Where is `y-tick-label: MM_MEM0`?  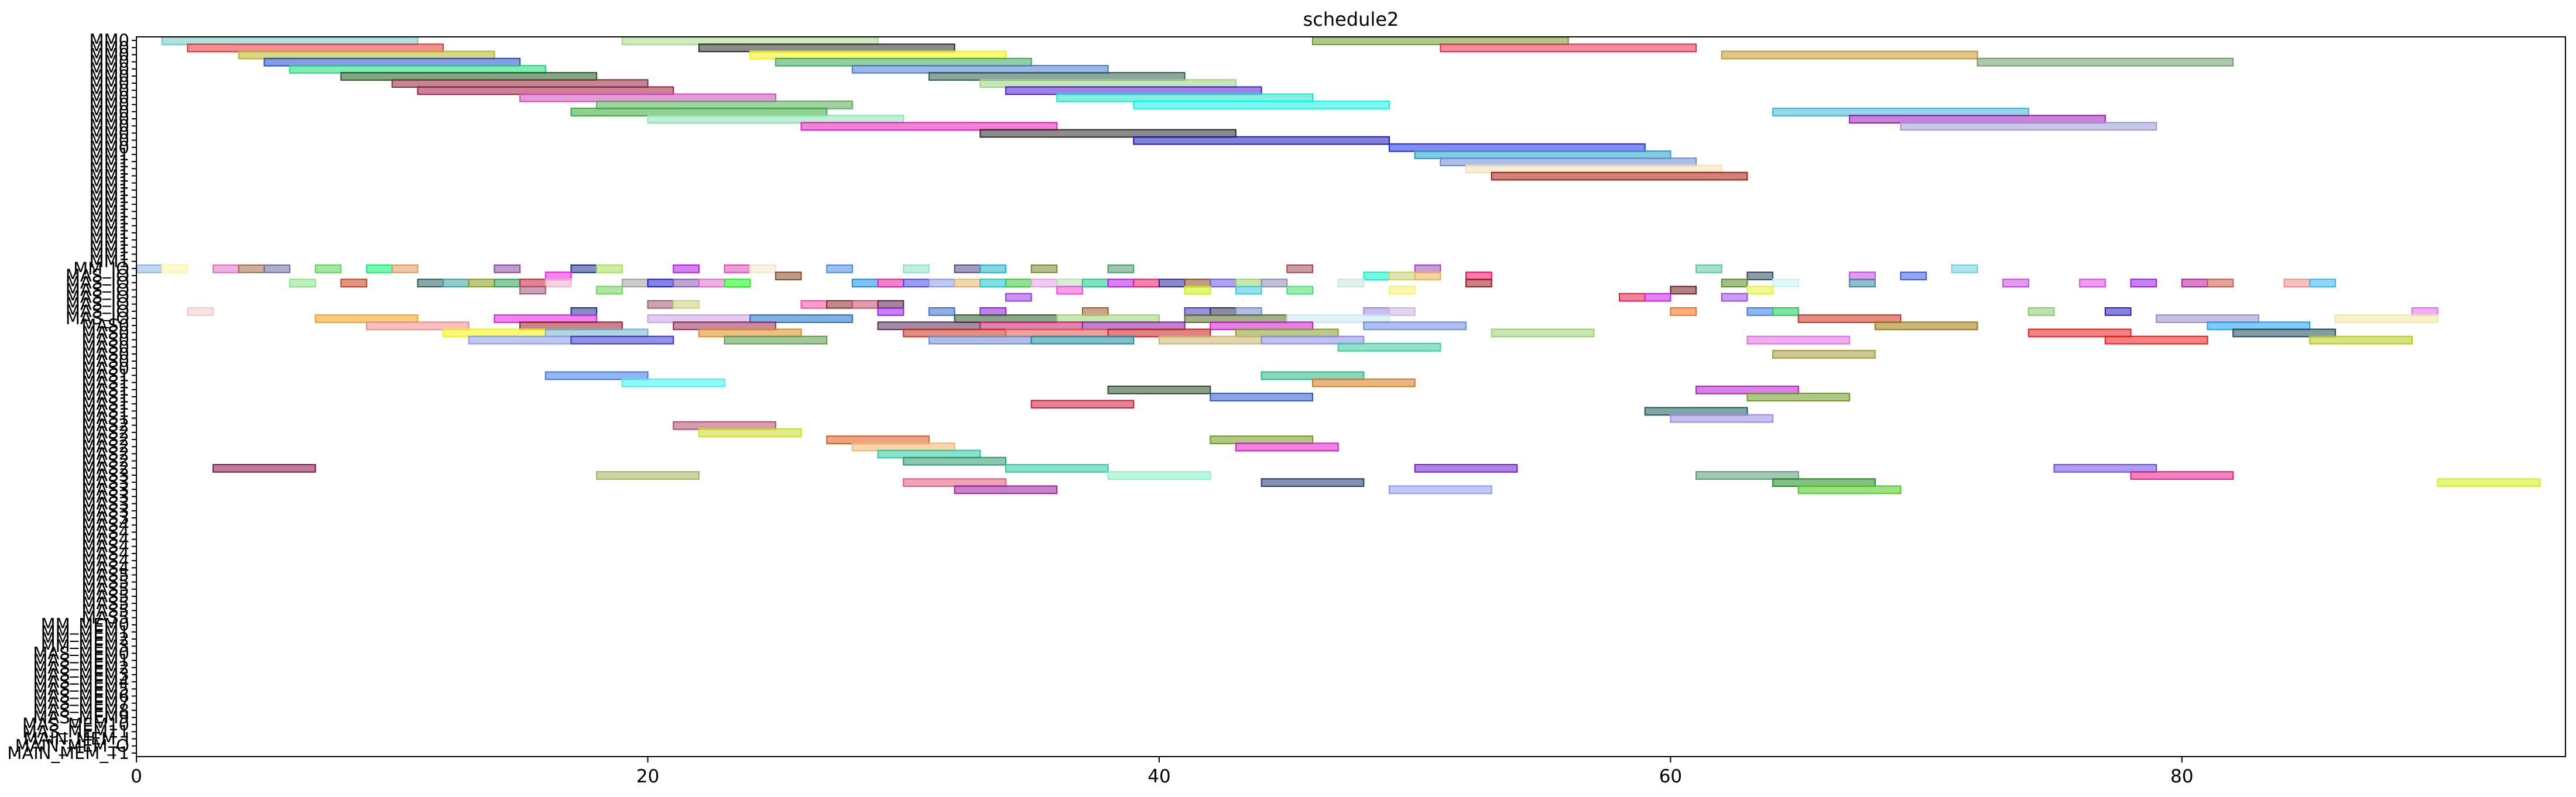 y-tick-label: MM_MEM0 is located at coordinates (85, 625).